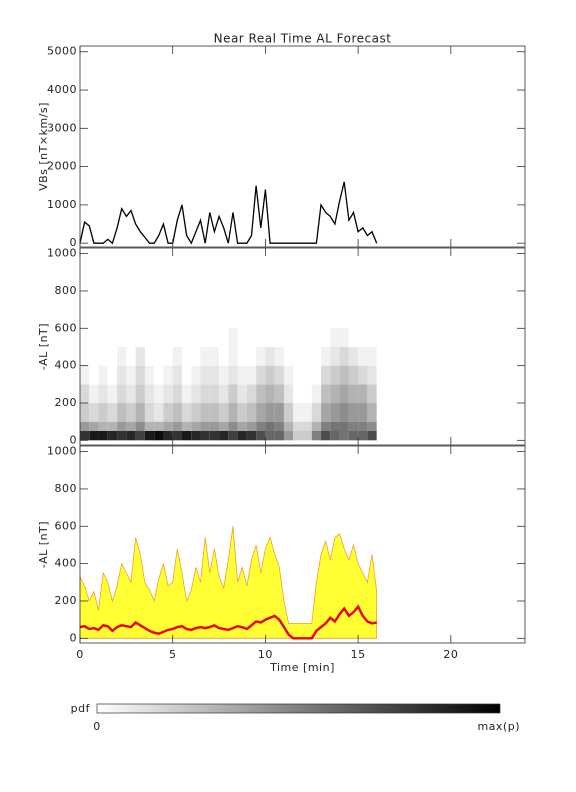 Image resolution: width=576 pixels, height=792 pixels. Describe the element at coordinates (97, 726) in the screenshot. I see `colorbar-min: 0` at that location.